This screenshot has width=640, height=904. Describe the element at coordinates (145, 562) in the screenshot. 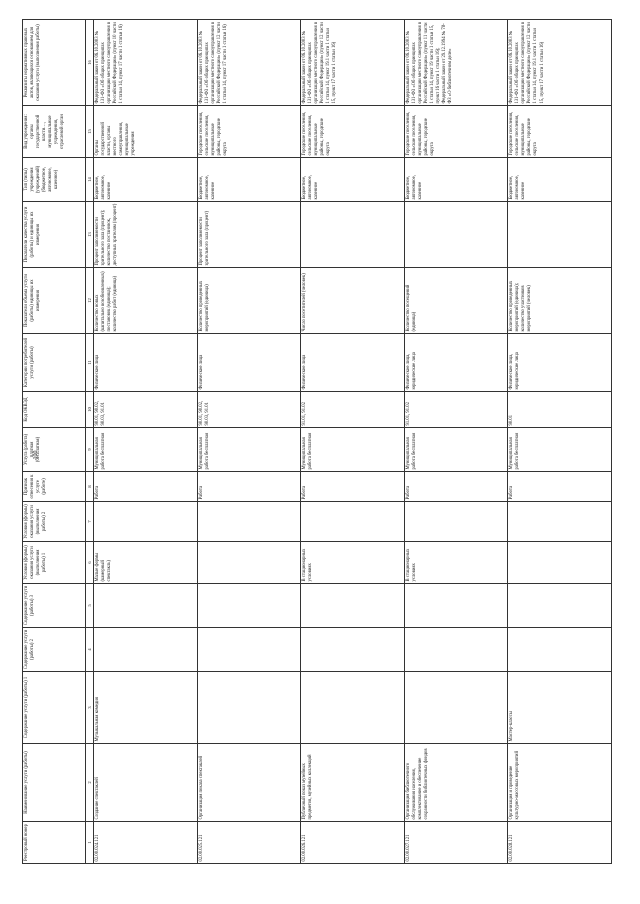

I see `service-condition-1: Малые формы (камерный спектакль)` at that location.